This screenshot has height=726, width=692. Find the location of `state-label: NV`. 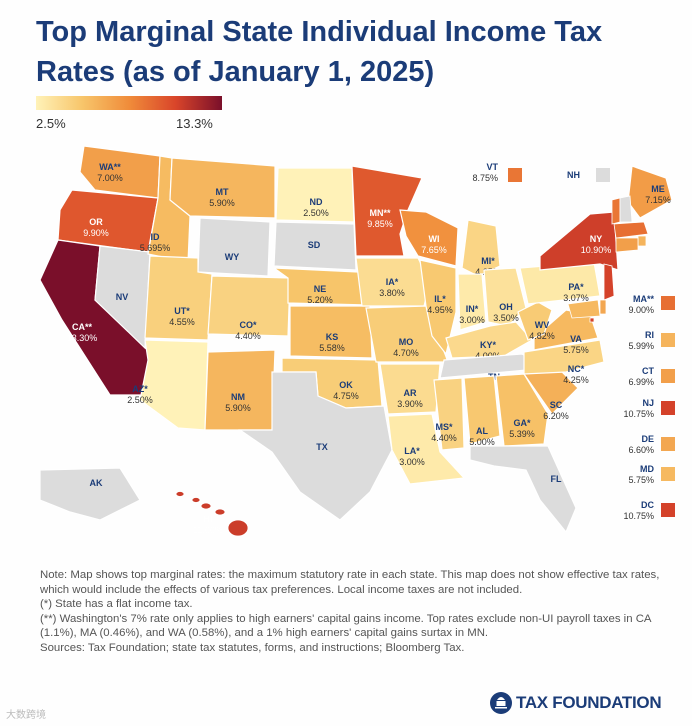

state-label: NV is located at coordinates (122, 297).